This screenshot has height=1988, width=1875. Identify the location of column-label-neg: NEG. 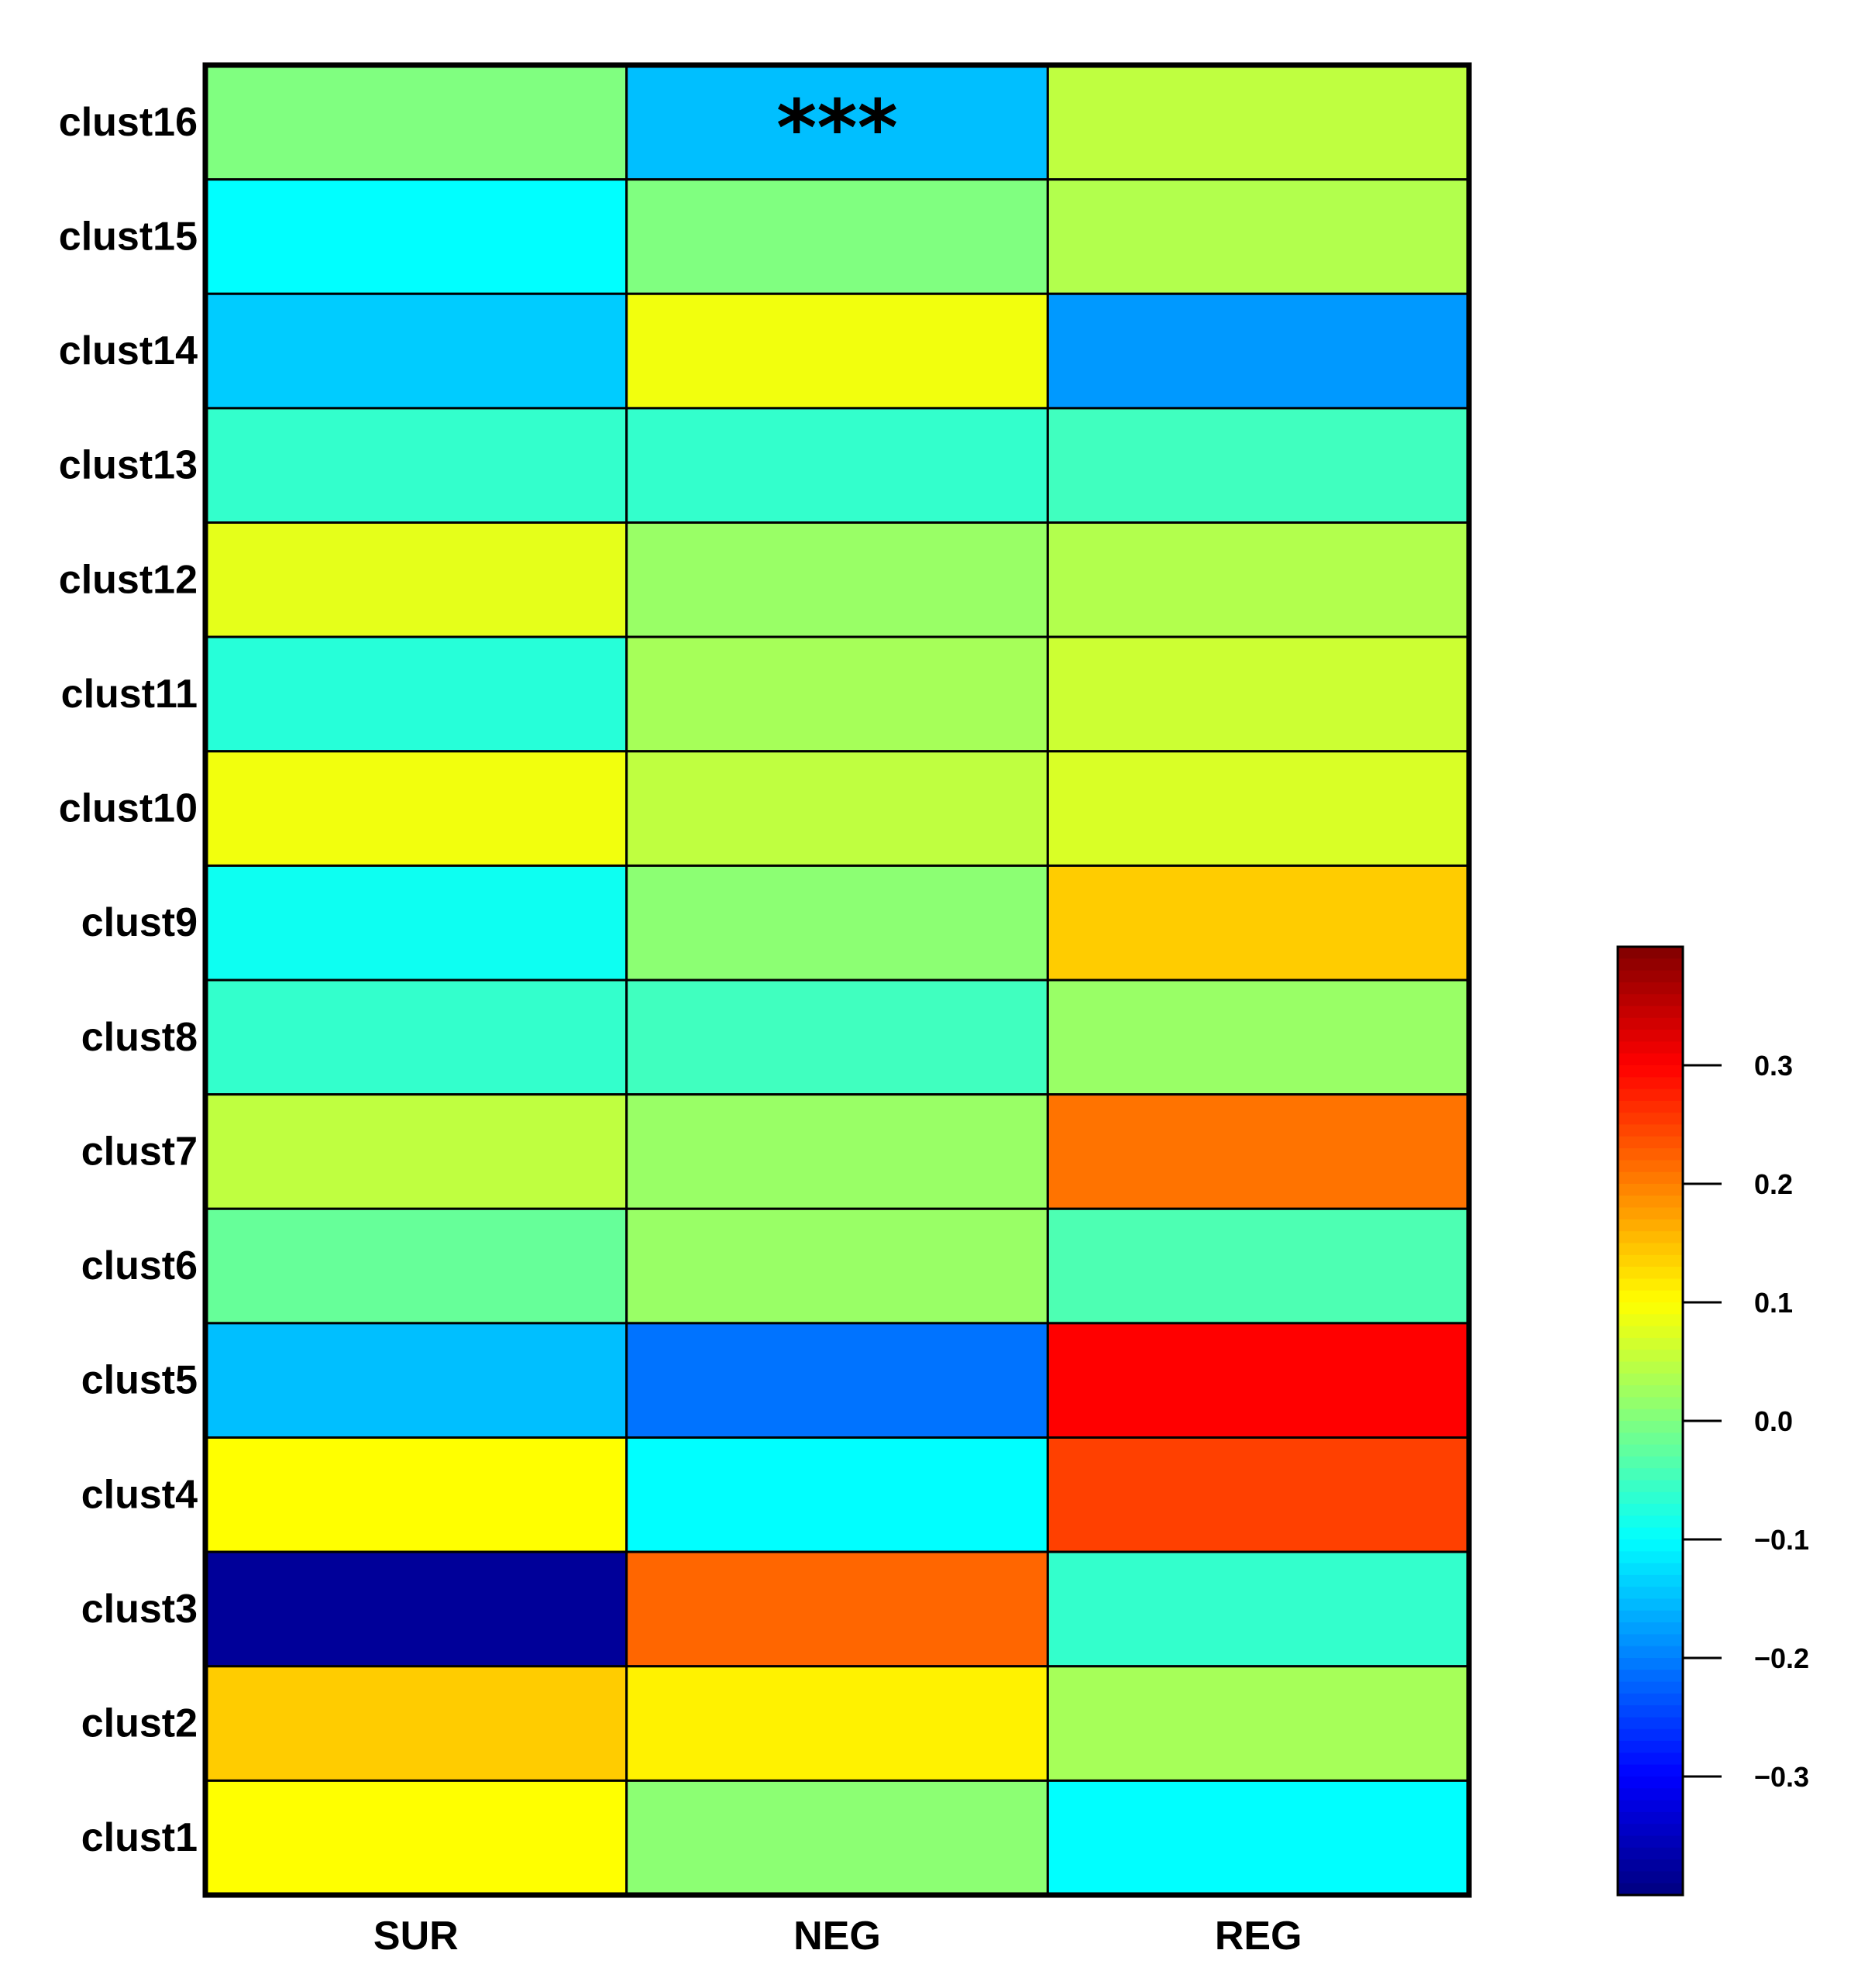
(837, 1936).